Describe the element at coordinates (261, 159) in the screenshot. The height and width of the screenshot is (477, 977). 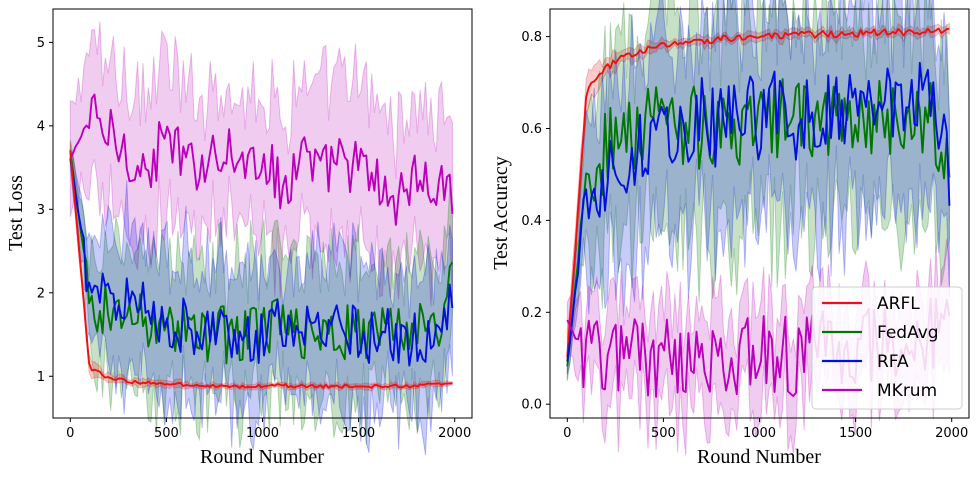
I see `test-loss-line-mkrum` at that location.